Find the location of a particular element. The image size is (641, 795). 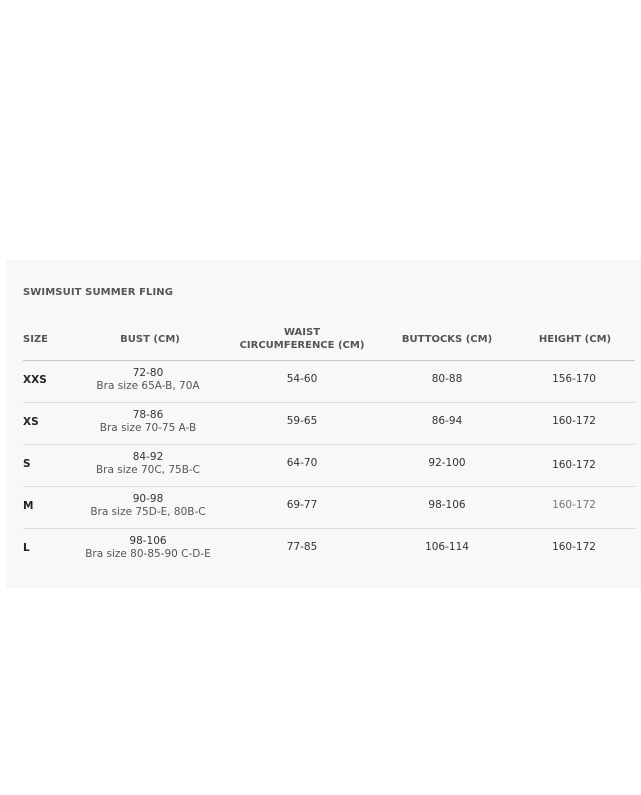

waist-cell: 77-85 is located at coordinates (302, 547).